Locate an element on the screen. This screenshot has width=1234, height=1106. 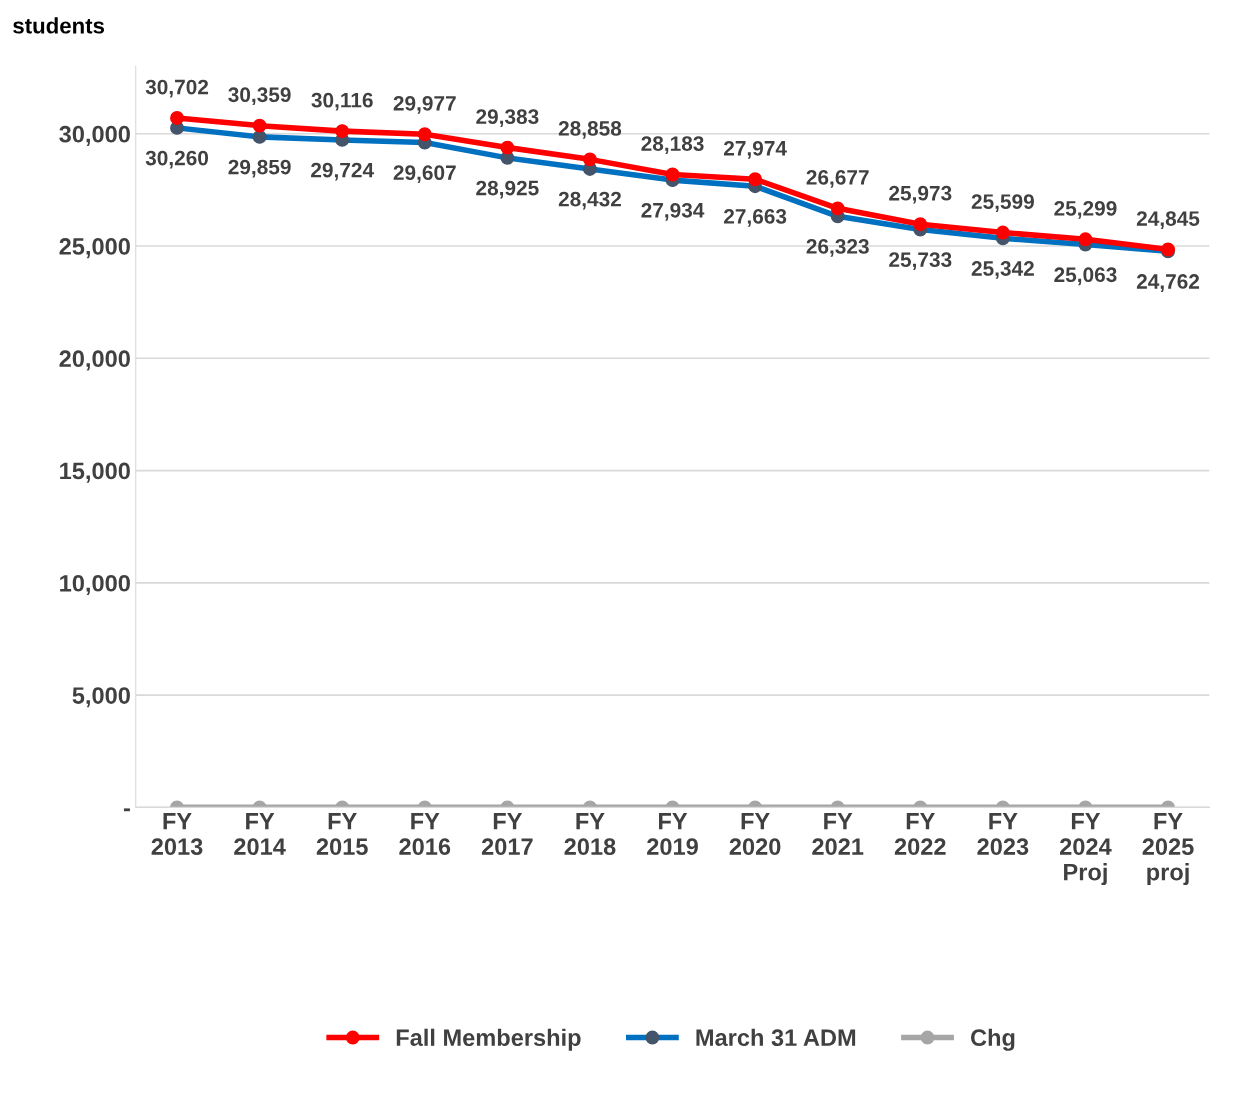
y-tick-label: 10,000 is located at coordinates (95, 585).